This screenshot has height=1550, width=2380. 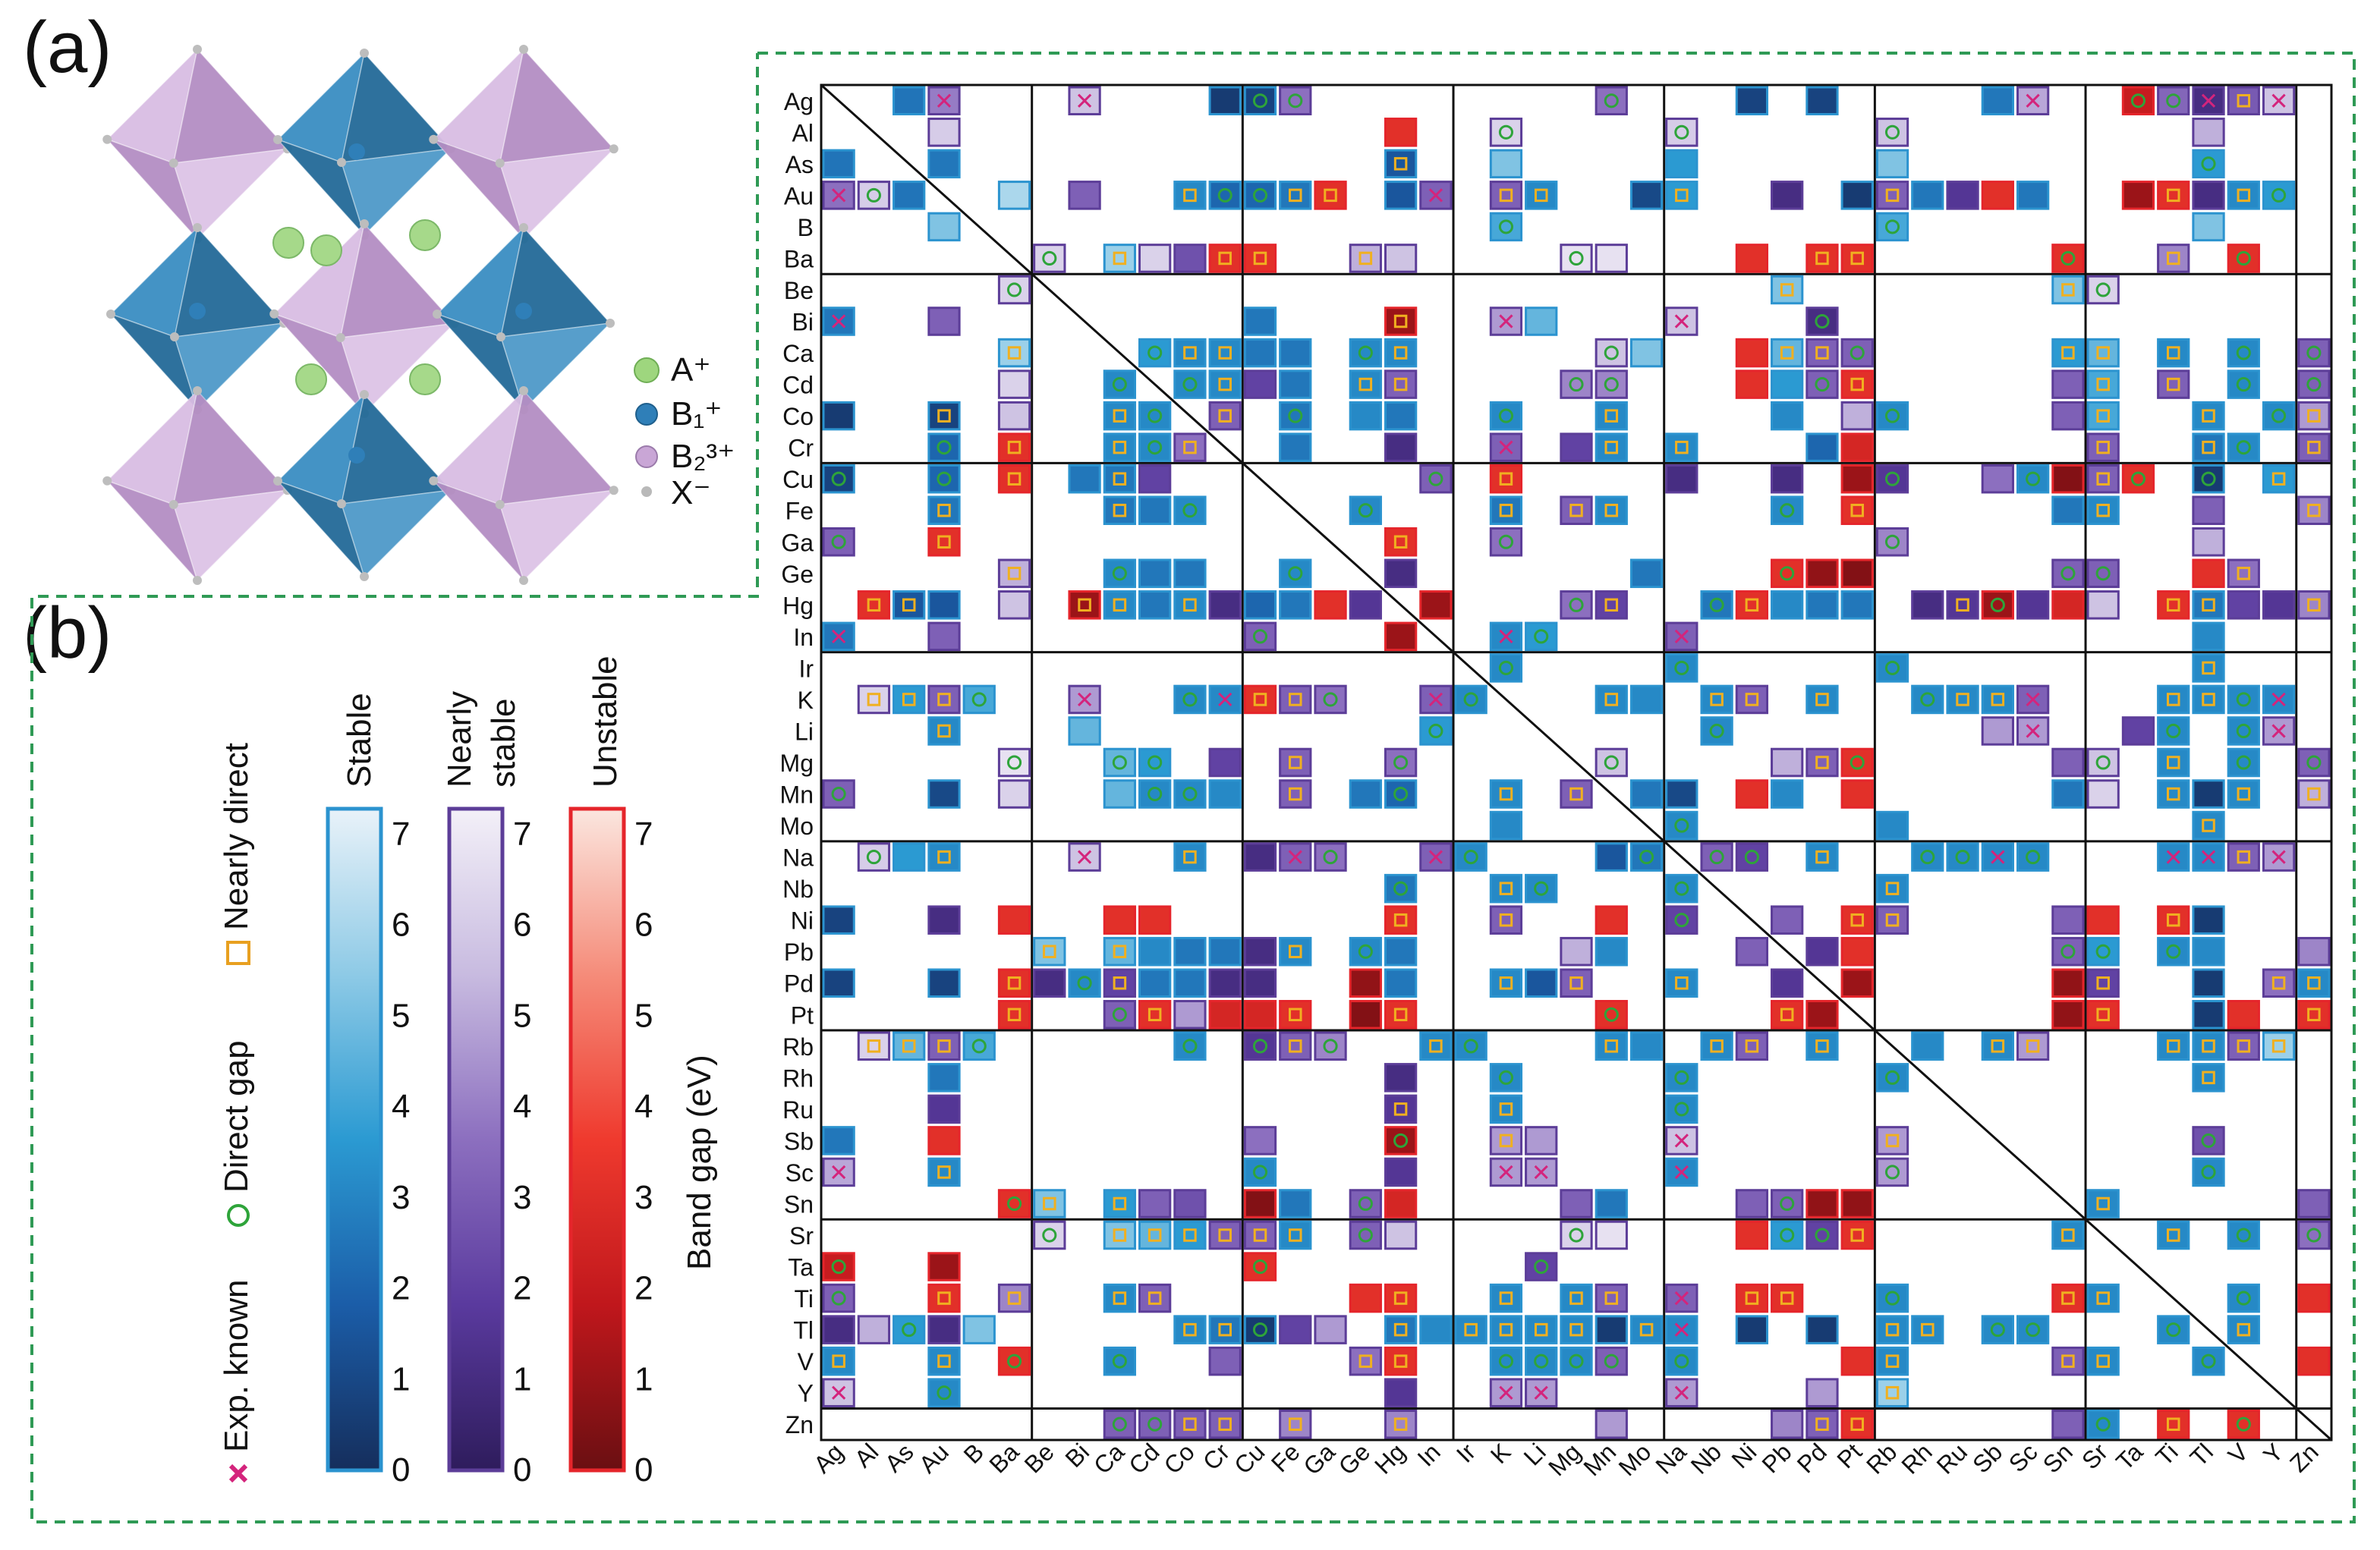 What do you see at coordinates (801, 1267) in the screenshot?
I see `row-label: Ta` at bounding box center [801, 1267].